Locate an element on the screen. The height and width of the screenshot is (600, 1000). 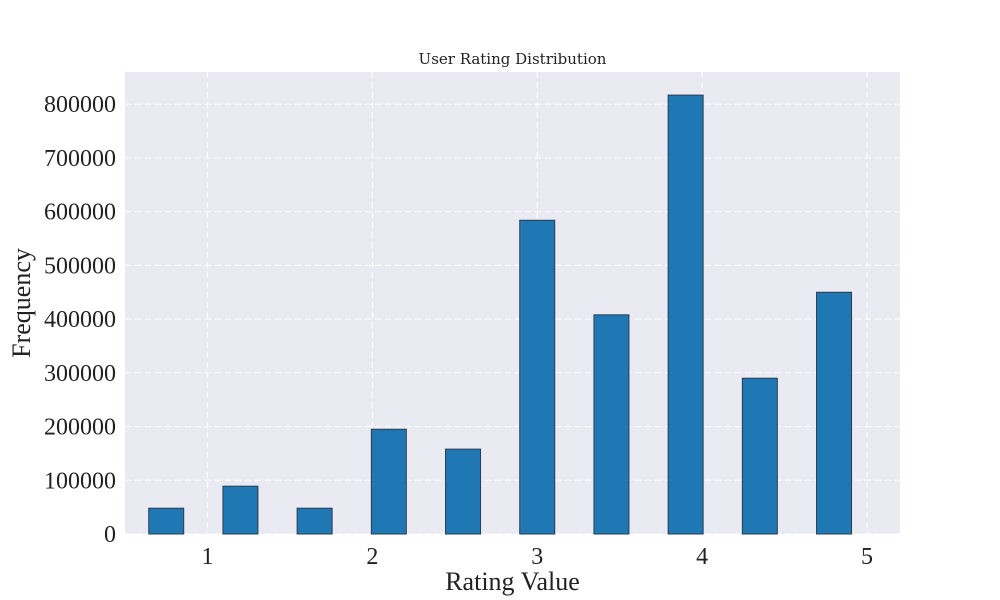
y-tick-label: 100000 is located at coordinates (80, 481).